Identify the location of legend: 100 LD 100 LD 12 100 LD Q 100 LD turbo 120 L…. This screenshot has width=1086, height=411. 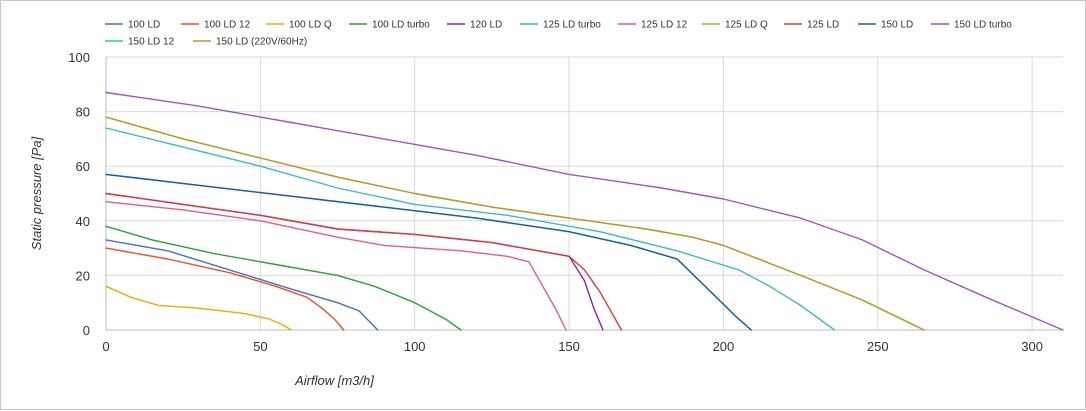
(558, 34).